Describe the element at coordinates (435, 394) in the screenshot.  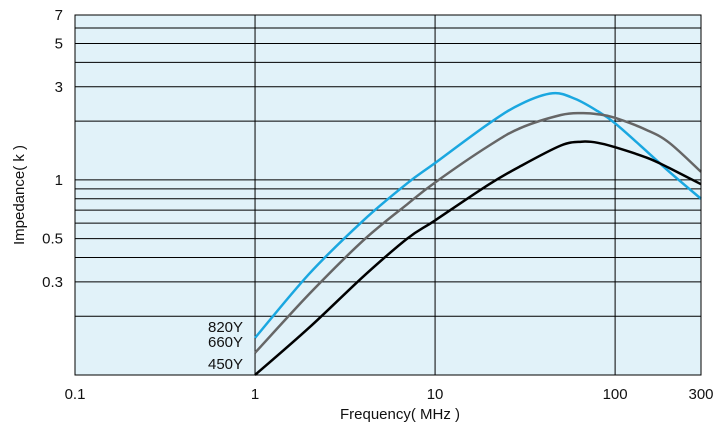
I see `x-tick-label: 10` at that location.